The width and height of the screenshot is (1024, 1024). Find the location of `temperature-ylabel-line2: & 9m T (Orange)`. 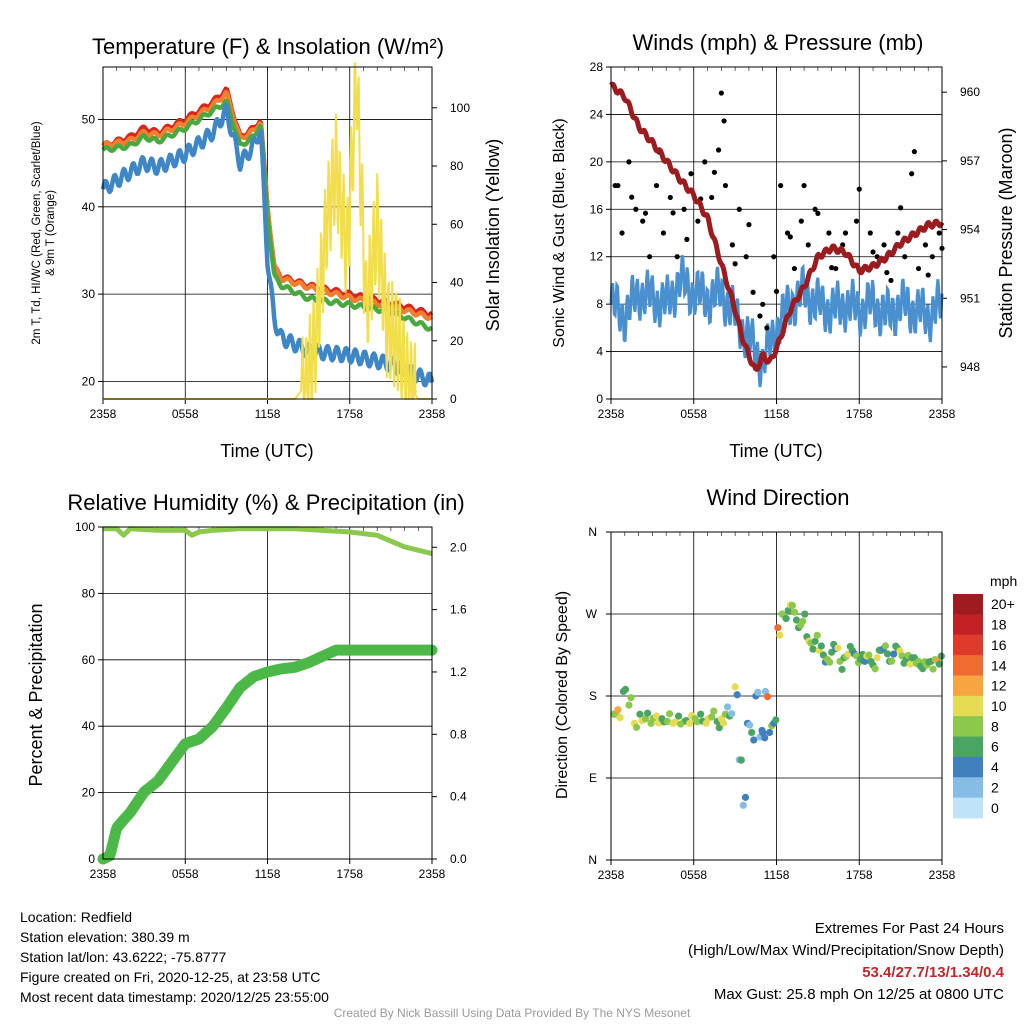

temperature-ylabel-line2: & 9m T (Orange) is located at coordinates (51, 233).